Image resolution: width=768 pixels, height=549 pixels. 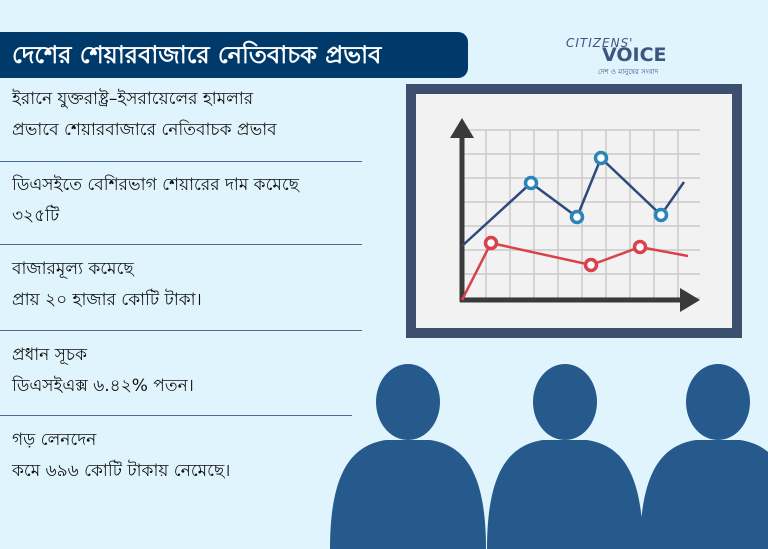 I want to click on fact-5: গড় লেনদেন কমে ৬৯৬ কোটি টাকায় নেমেছে।, so click(x=121, y=456).